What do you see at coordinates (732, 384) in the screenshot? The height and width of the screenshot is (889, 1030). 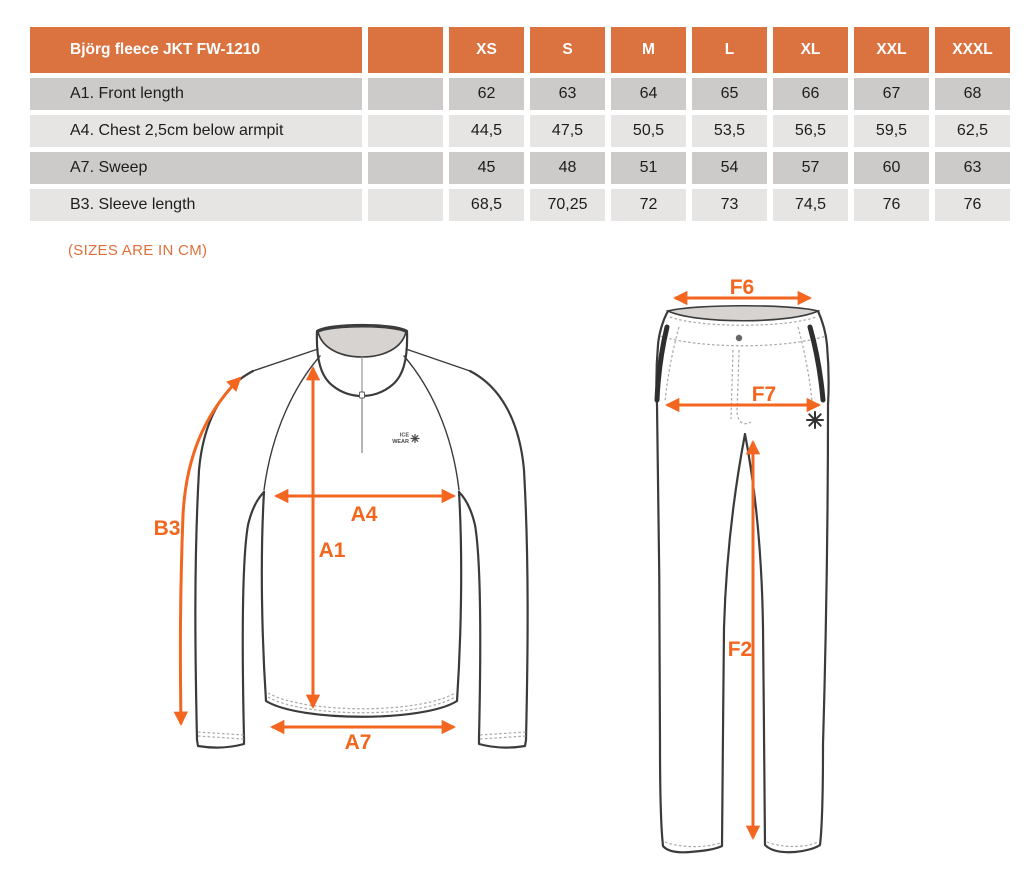 I see `pants-fly-stitch` at bounding box center [732, 384].